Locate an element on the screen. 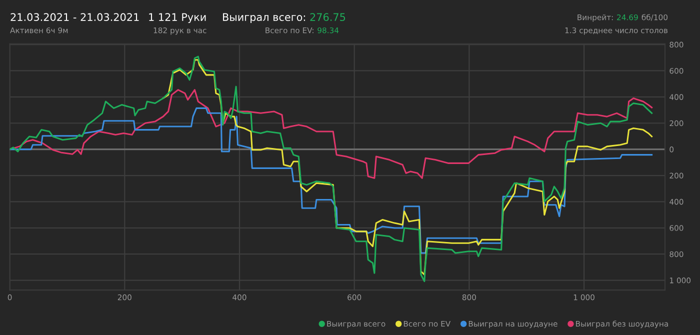  chart-title: 21.03.2021 - 21.03.2021 is located at coordinates (74, 17).